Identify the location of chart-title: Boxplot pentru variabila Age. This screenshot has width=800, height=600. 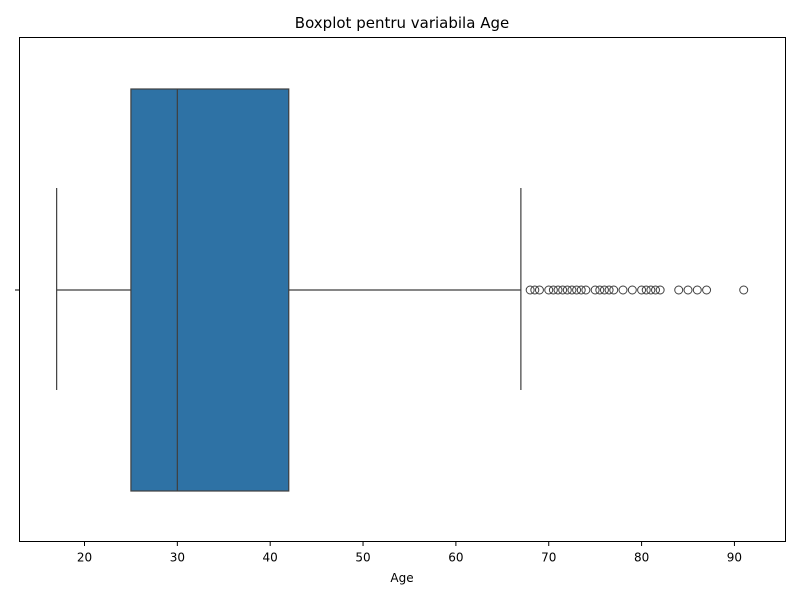
(402, 23).